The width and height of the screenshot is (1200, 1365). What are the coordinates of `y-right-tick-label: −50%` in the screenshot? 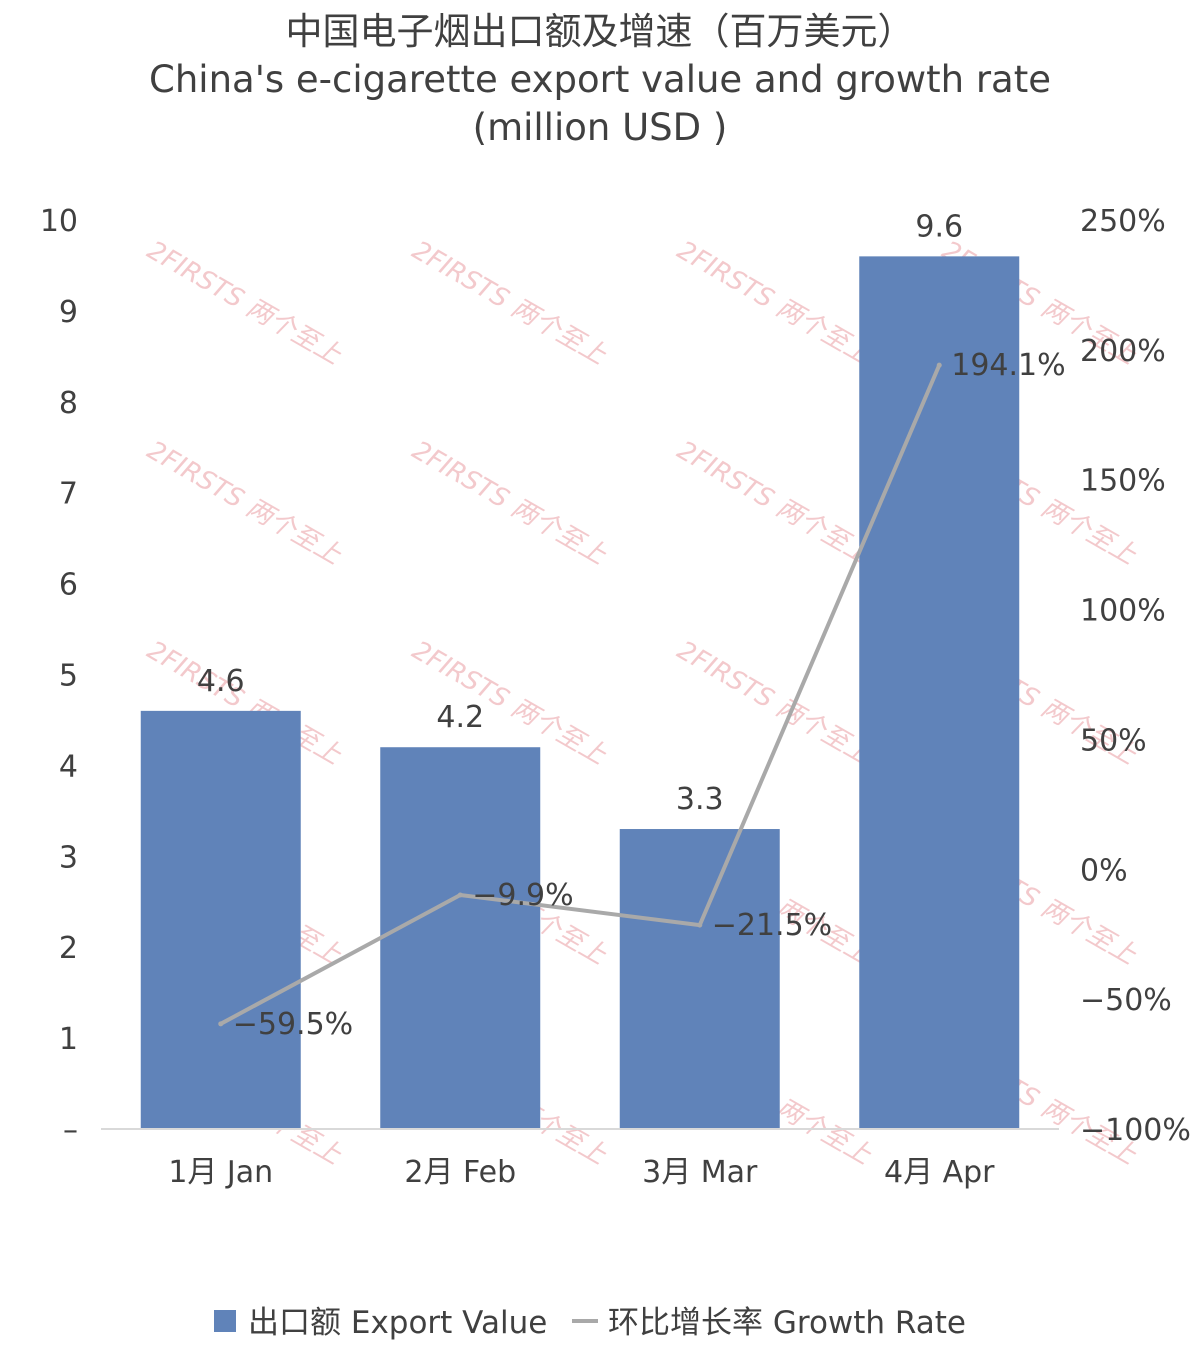 It's located at (1126, 1000).